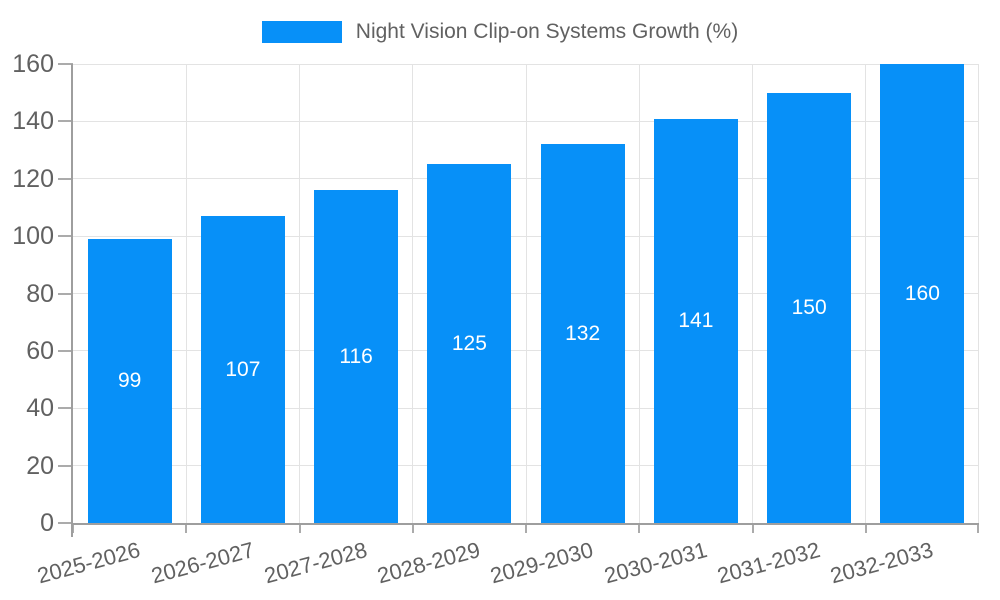  Describe the element at coordinates (202, 563) in the screenshot. I see `x-tick-label: 2026-2027` at that location.